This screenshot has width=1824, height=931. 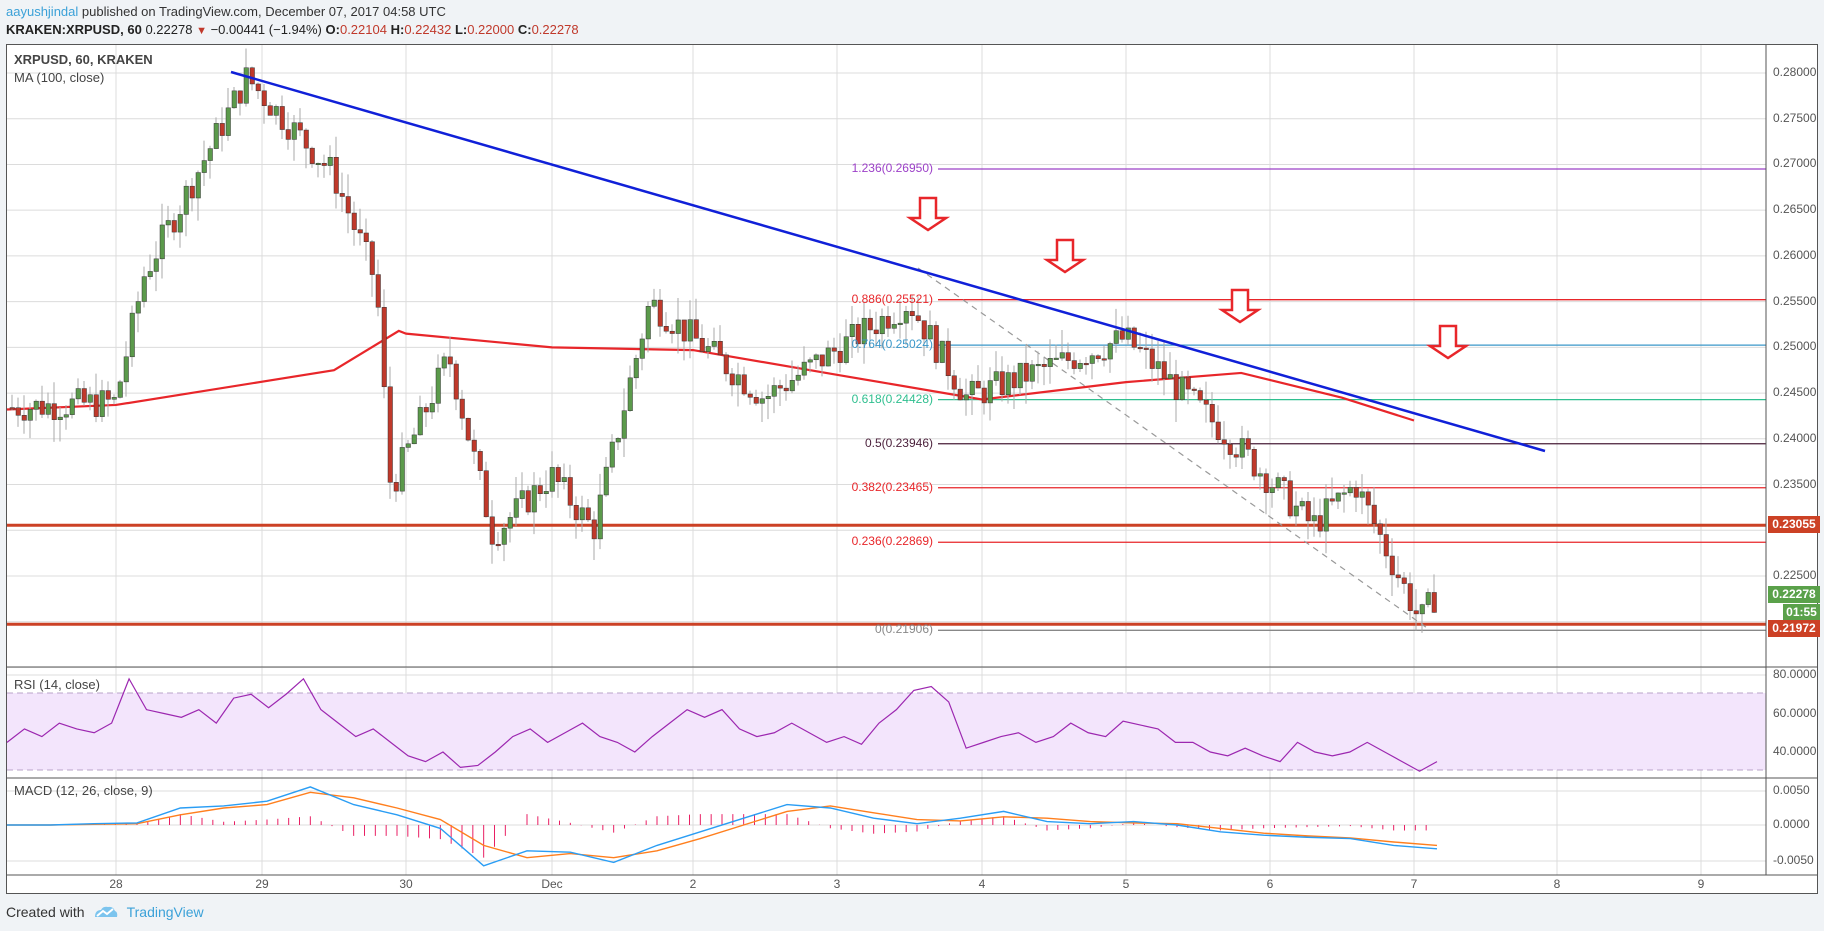 I want to click on price-tick: 0.25000, so click(x=1795, y=346).